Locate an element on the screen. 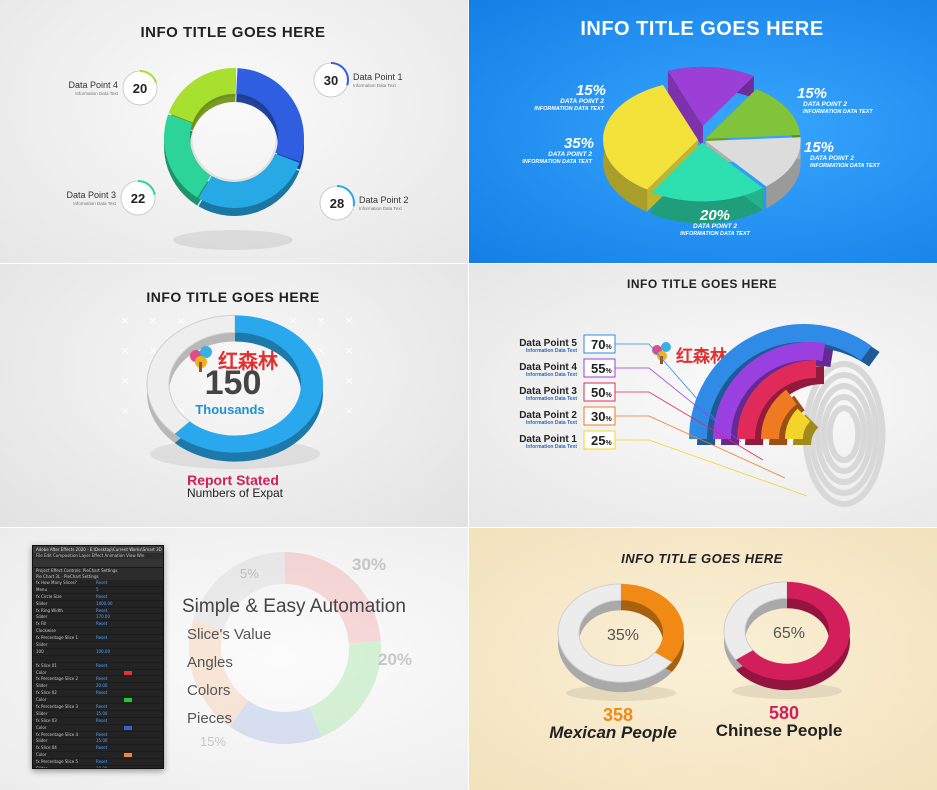 The width and height of the screenshot is (937, 790). automation-item: Angles is located at coordinates (210, 662).